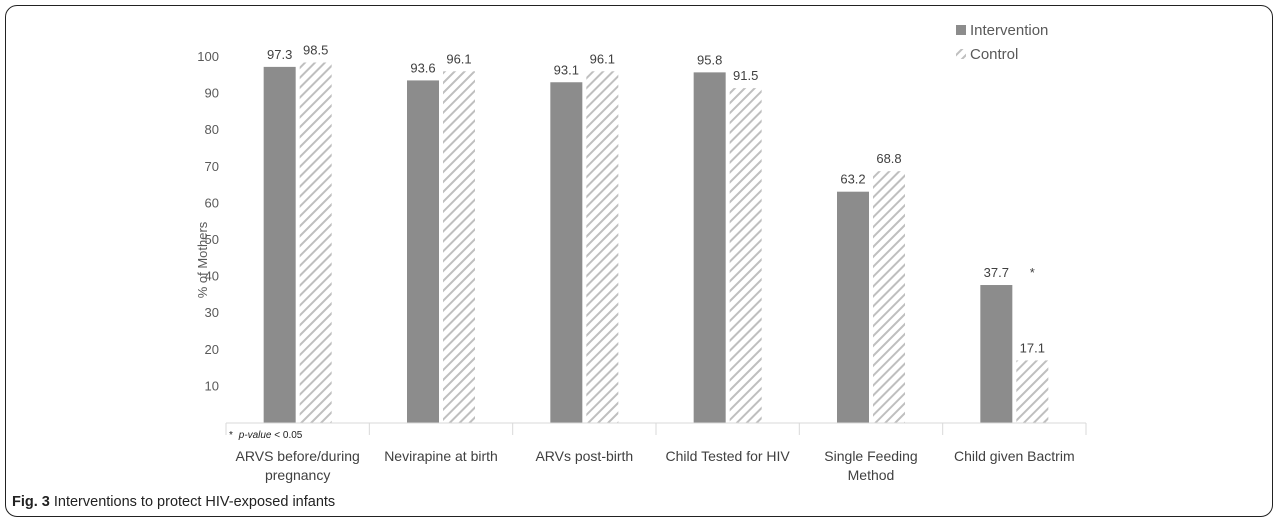 Image resolution: width=1280 pixels, height=525 pixels. What do you see at coordinates (1009, 30) in the screenshot?
I see `legend-label-intervention: Intervention` at bounding box center [1009, 30].